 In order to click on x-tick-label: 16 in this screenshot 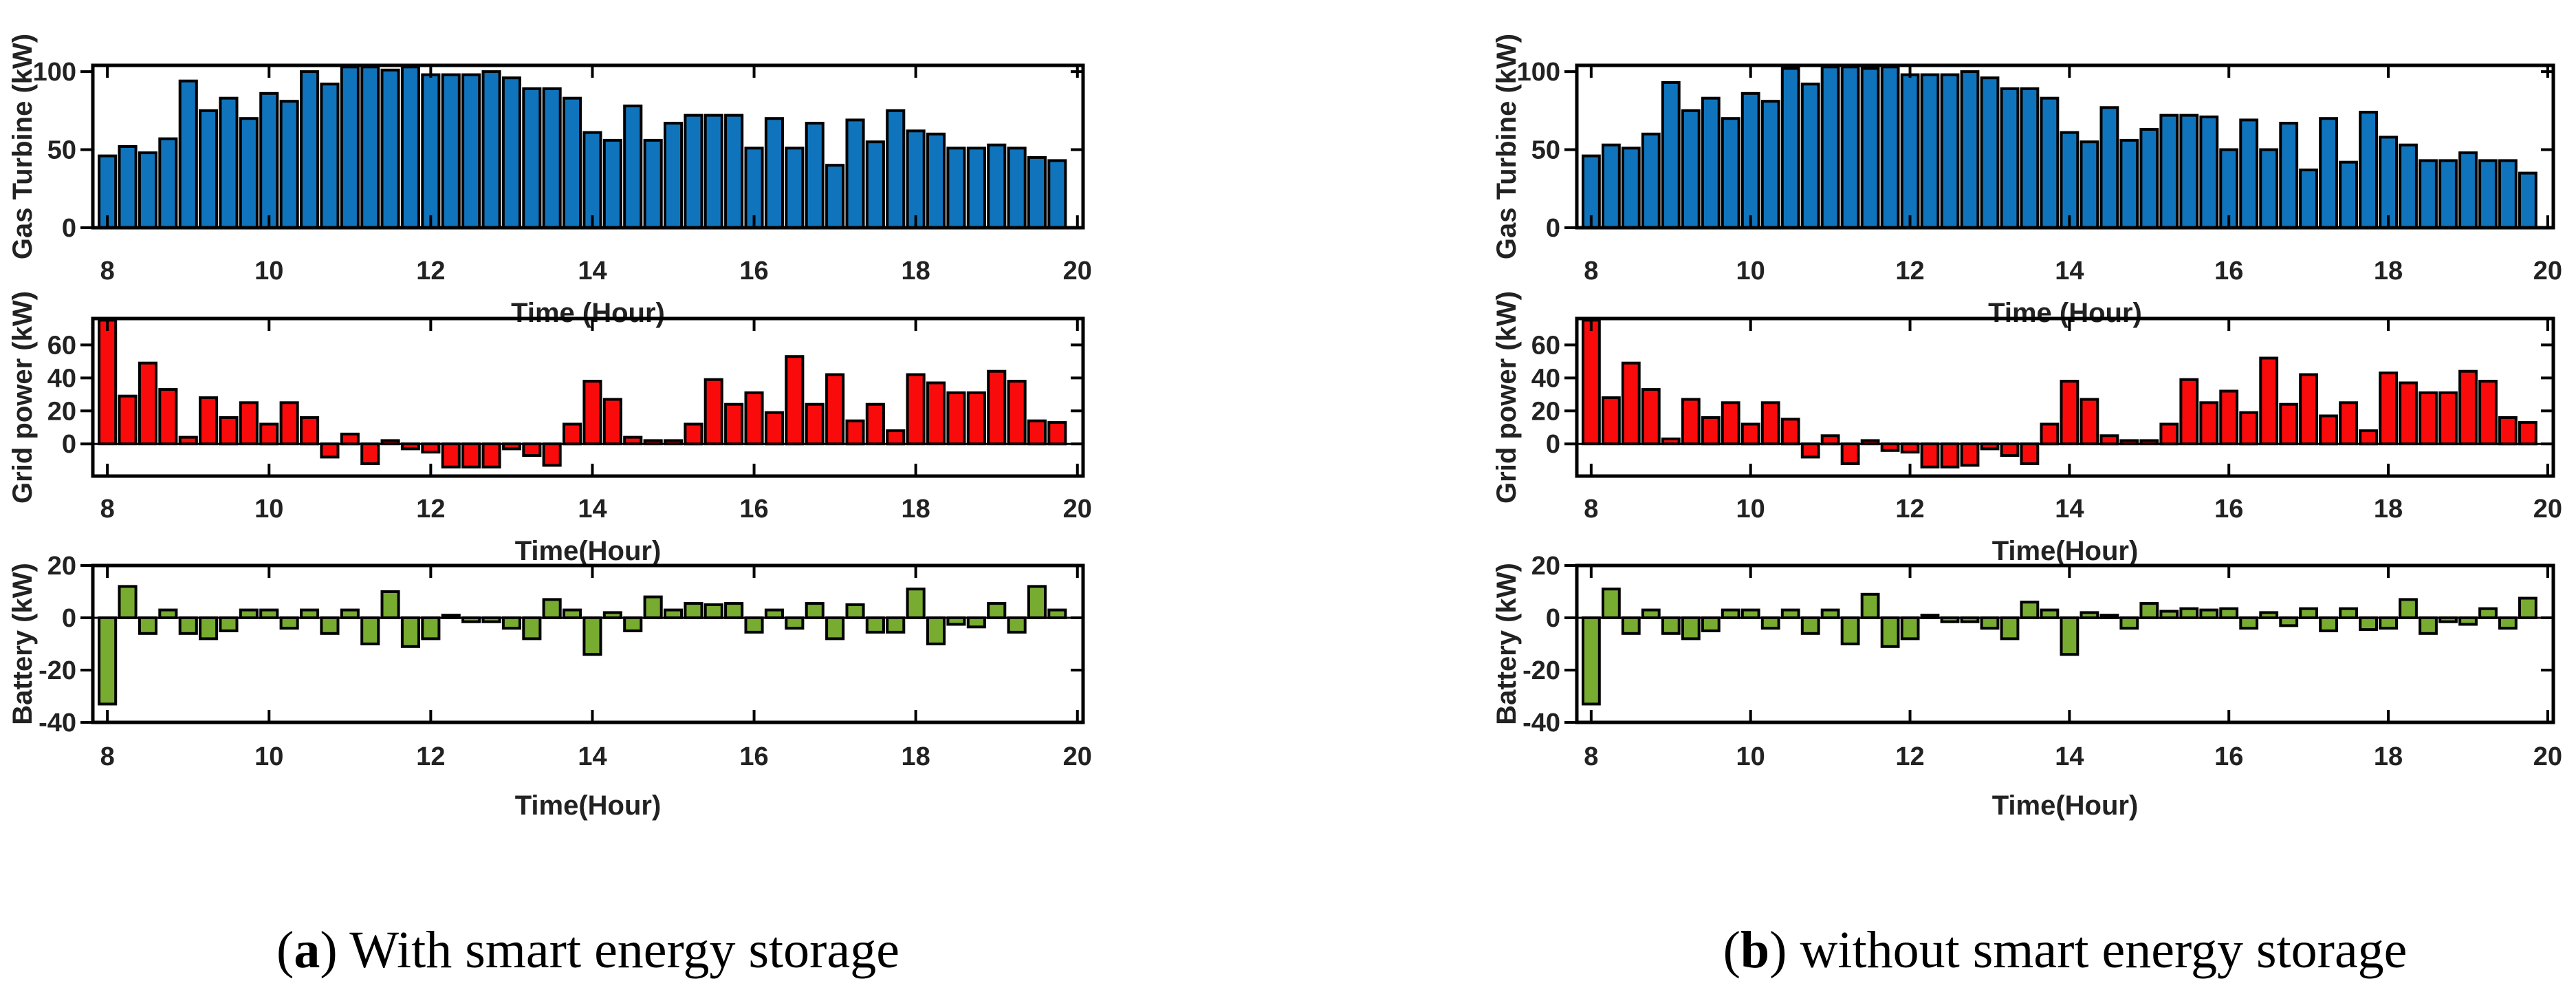, I will do `click(2228, 509)`.